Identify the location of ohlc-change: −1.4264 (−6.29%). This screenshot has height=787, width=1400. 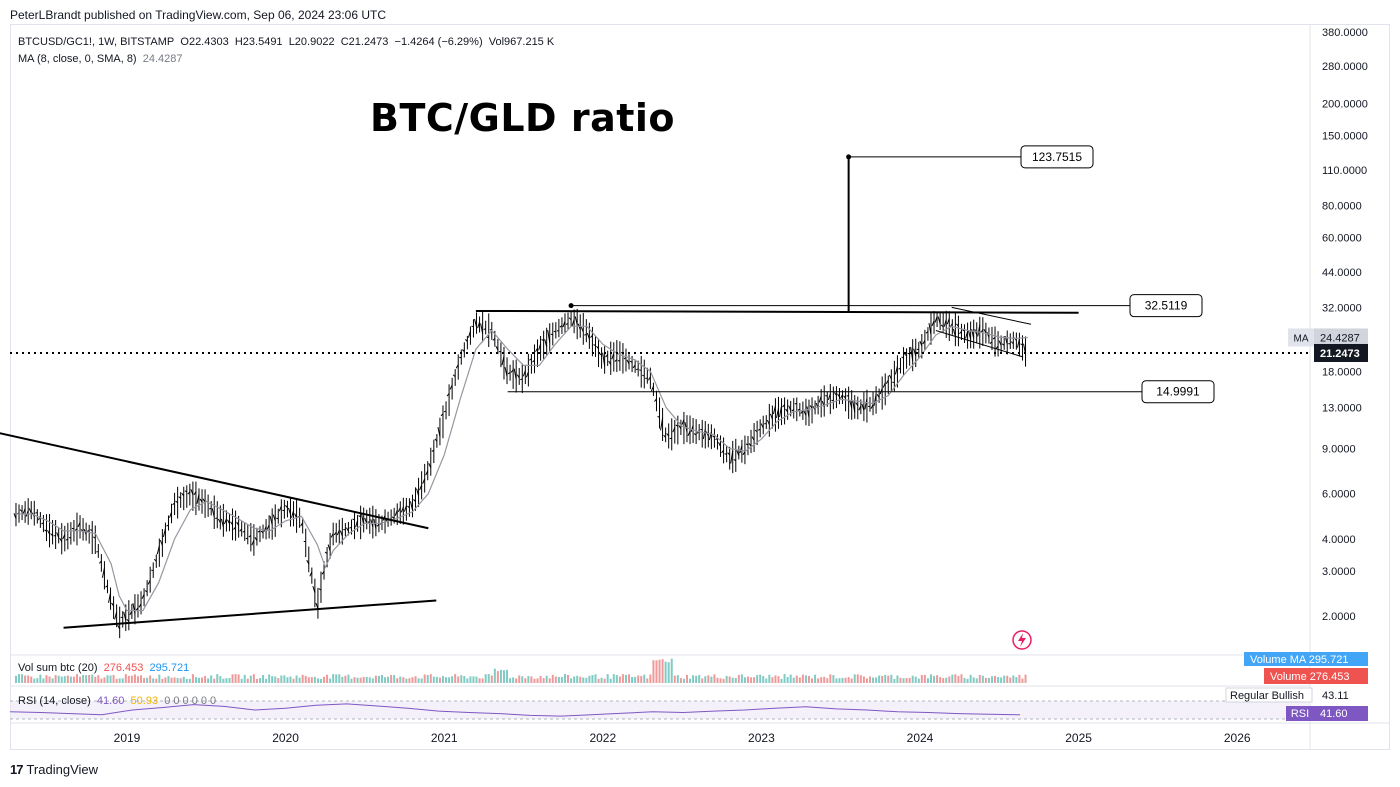
(438, 42).